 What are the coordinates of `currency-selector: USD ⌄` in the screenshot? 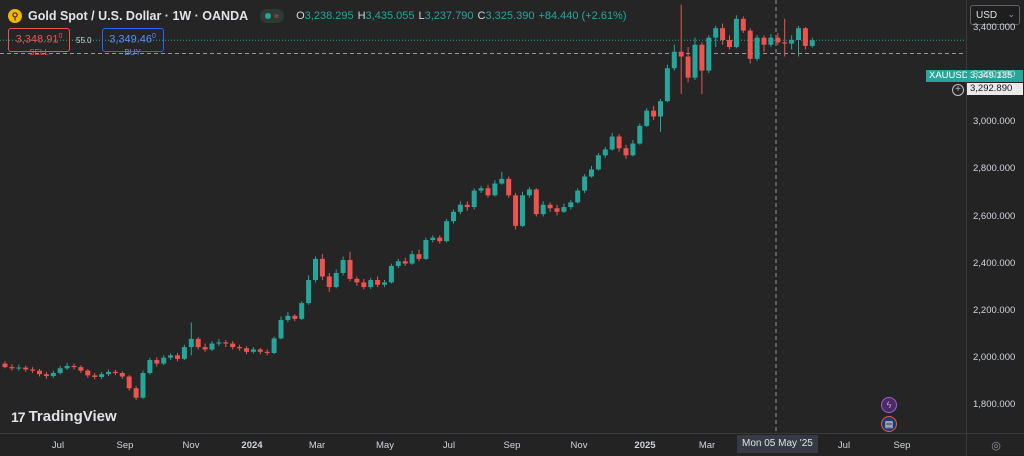 It's located at (995, 15).